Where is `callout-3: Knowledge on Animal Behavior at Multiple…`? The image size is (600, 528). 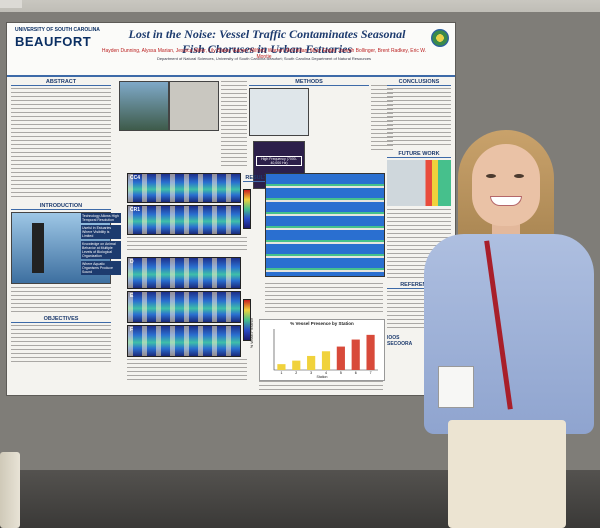 callout-3: Knowledge on Animal Behavior at Multiple… is located at coordinates (101, 250).